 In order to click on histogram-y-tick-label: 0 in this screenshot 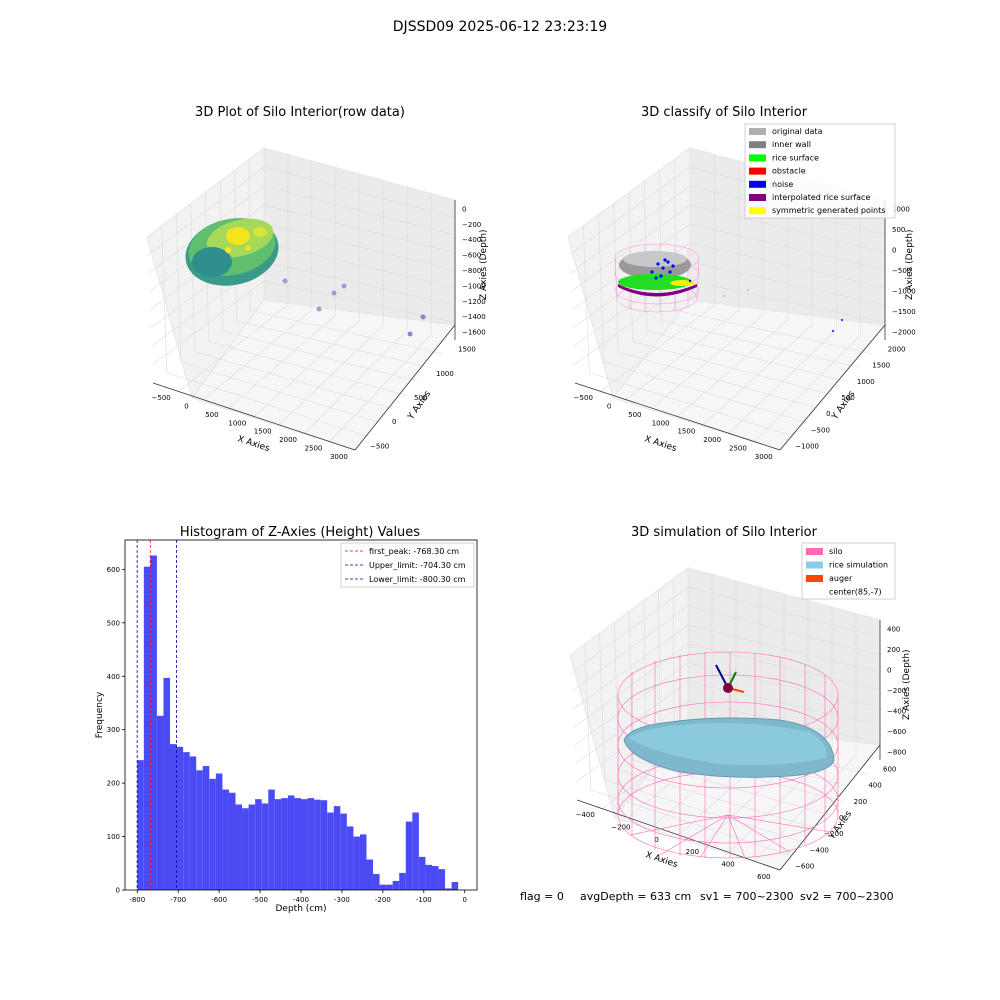, I will do `click(118, 891)`.